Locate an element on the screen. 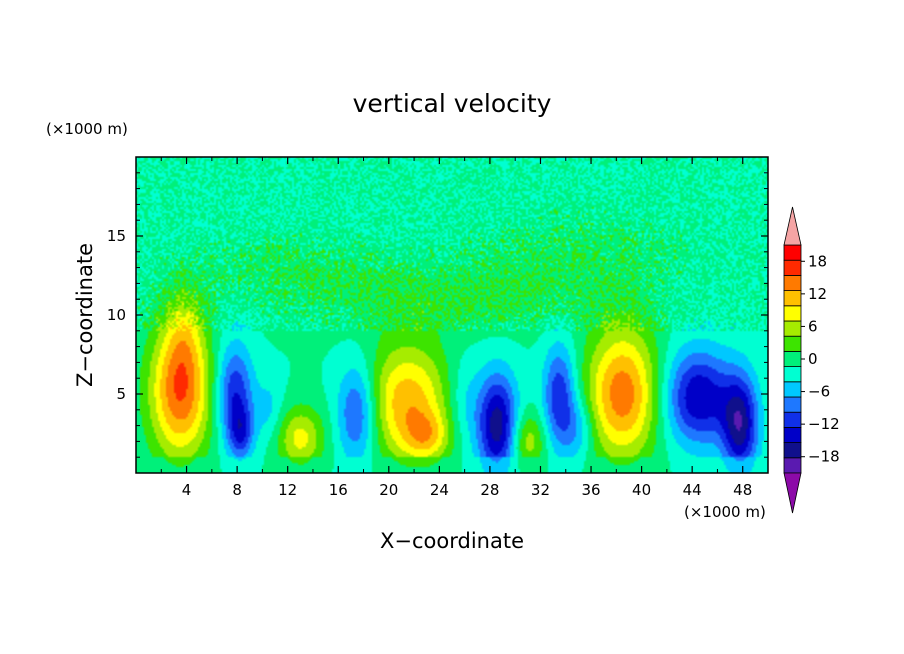 This screenshot has width=904, height=654. colorbar: 18 12 6 0 −6 −12 −18 is located at coordinates (811, 360).